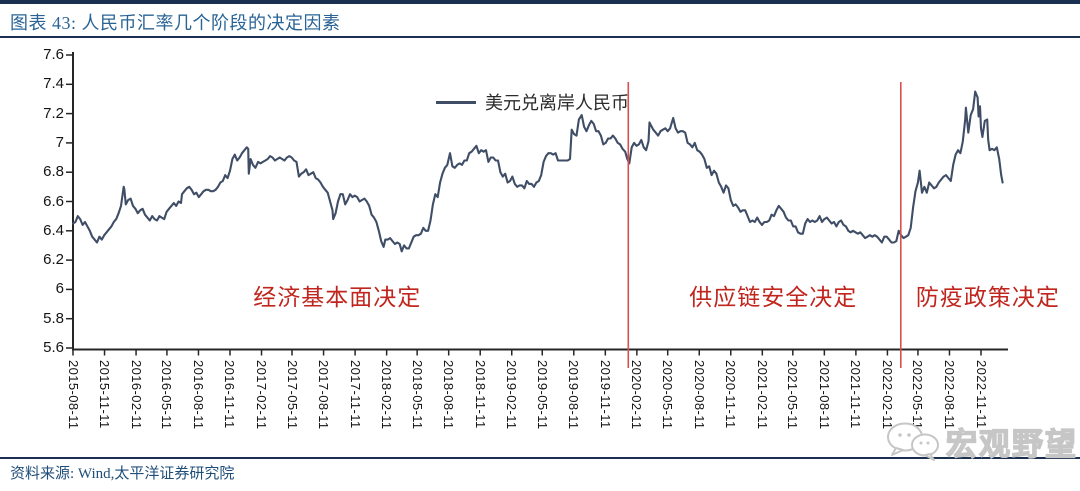  I want to click on x-tick-label: 2020-02-11, so click(637, 395).